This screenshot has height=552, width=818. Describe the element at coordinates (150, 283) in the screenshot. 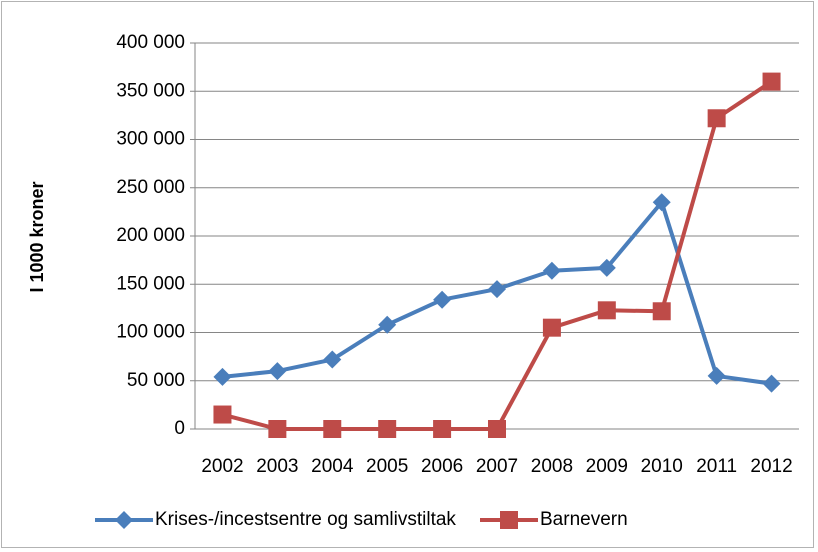

I see `y-tick-label: 150 000` at that location.